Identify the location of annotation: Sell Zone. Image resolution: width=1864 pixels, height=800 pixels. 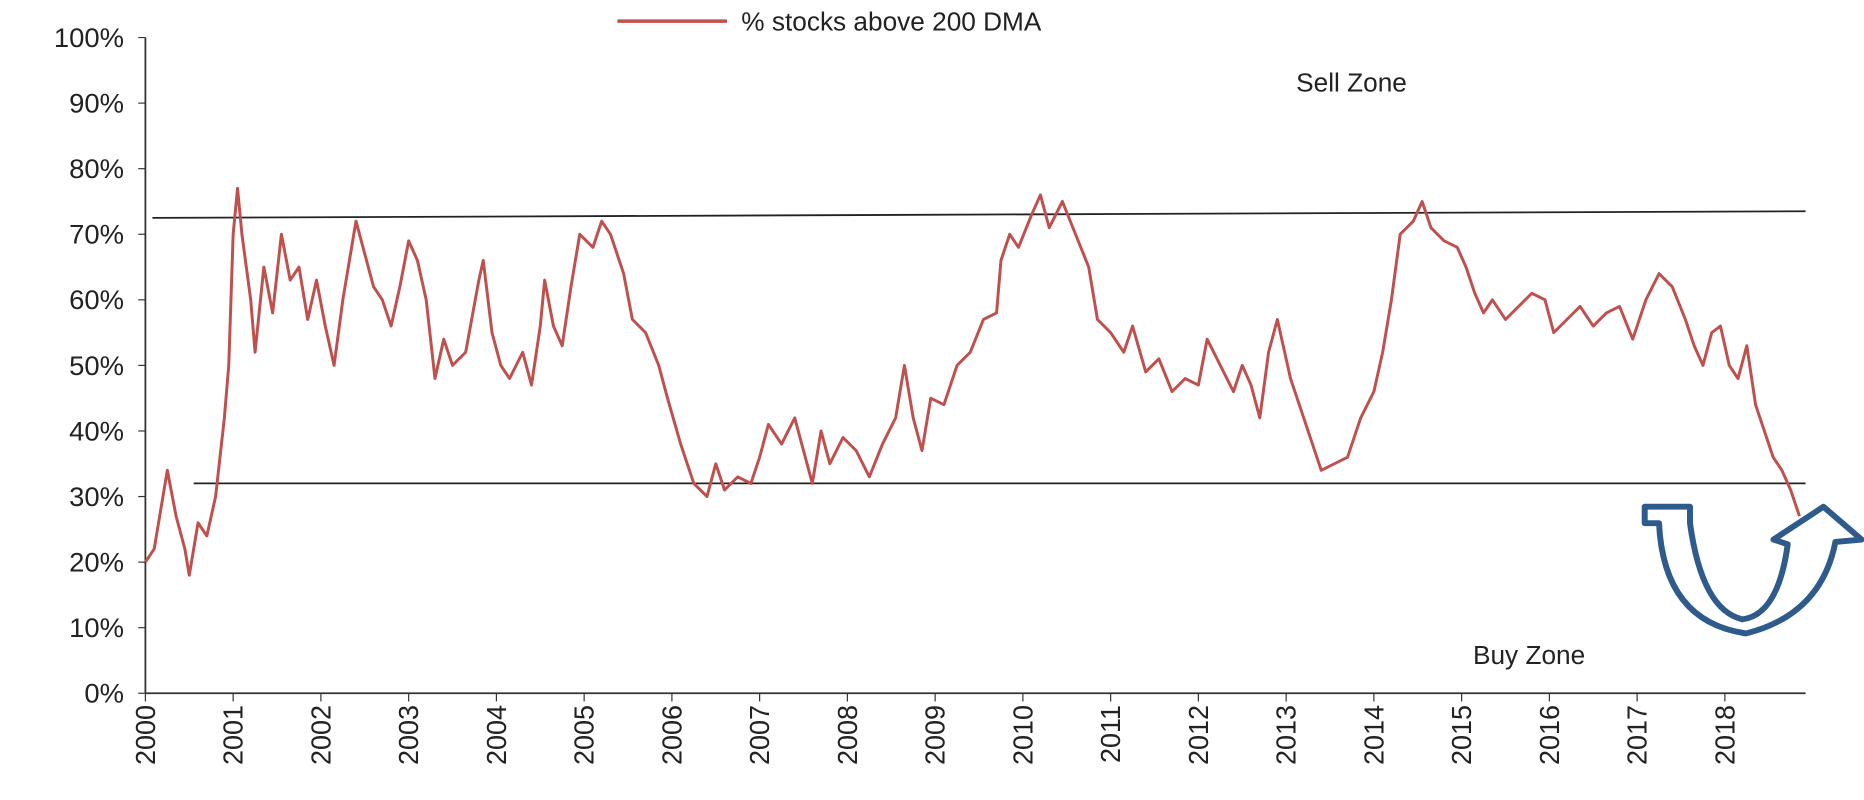
(1351, 83).